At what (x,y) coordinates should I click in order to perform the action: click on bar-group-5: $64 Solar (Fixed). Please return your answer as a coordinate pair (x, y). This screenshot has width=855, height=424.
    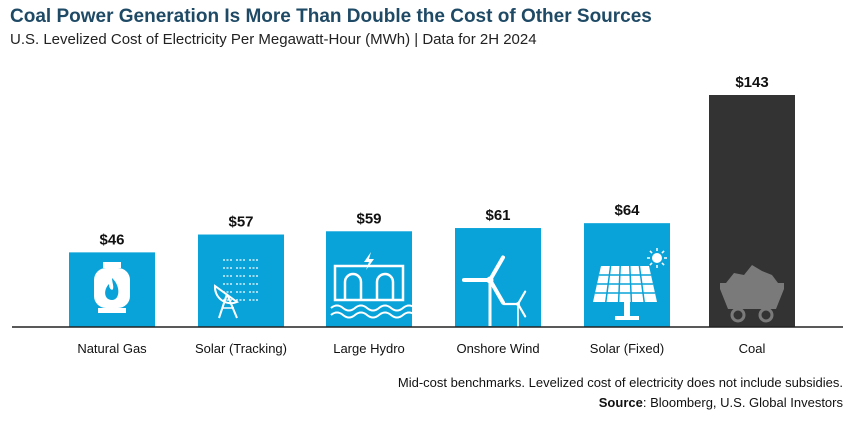
    Looking at the image, I should click on (627, 279).